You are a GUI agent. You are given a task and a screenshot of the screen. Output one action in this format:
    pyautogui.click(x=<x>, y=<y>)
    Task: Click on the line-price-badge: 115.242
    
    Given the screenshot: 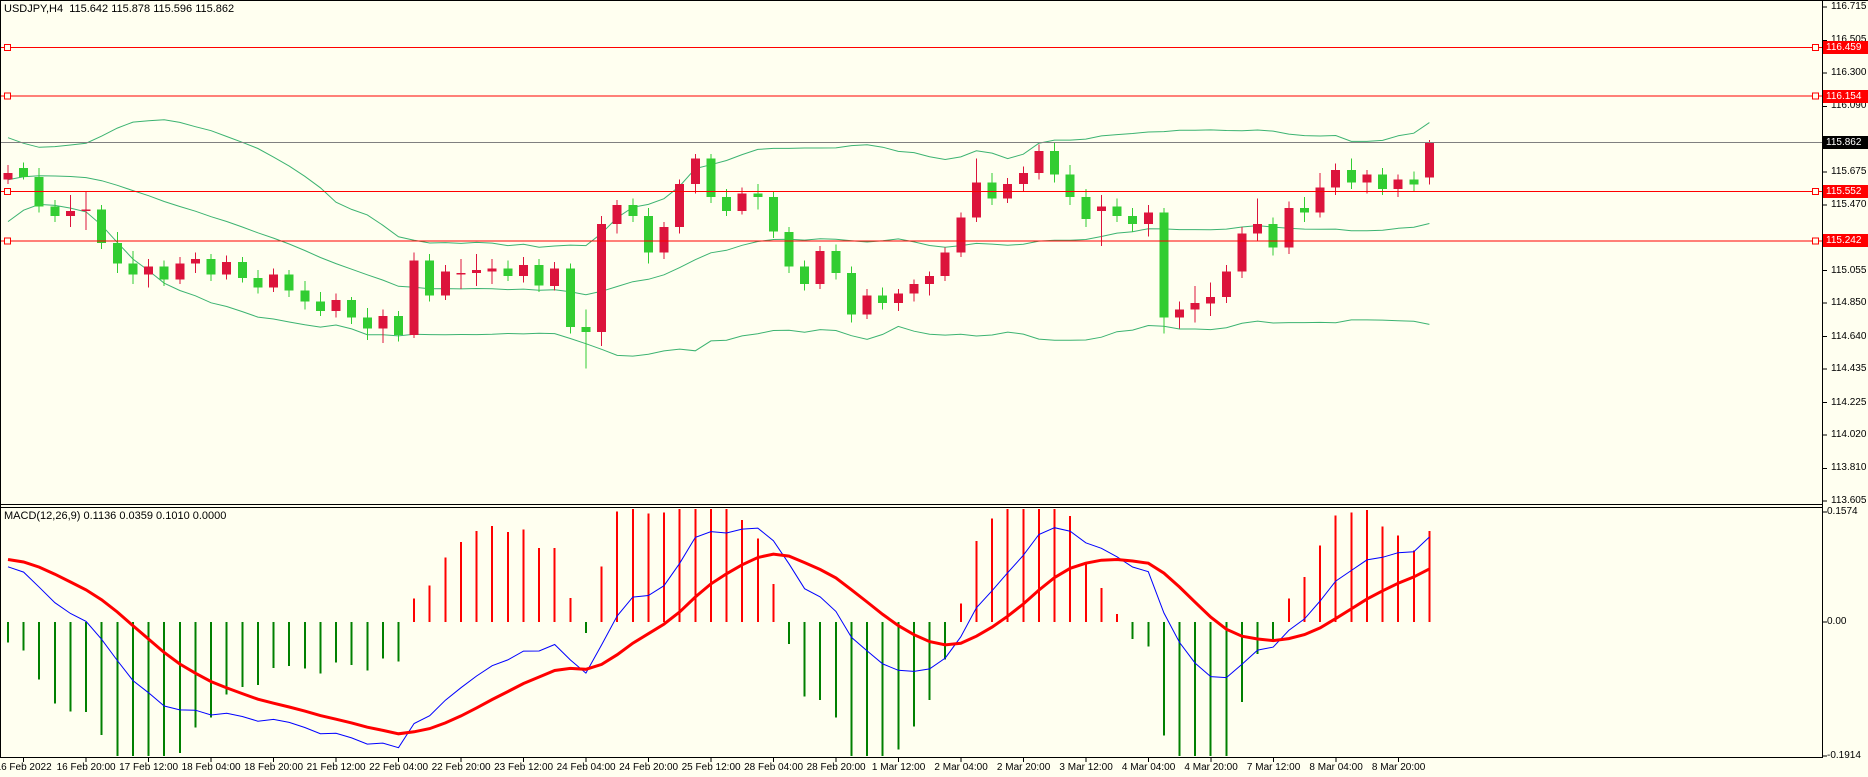 What is the action you would take?
    pyautogui.click(x=1845, y=241)
    